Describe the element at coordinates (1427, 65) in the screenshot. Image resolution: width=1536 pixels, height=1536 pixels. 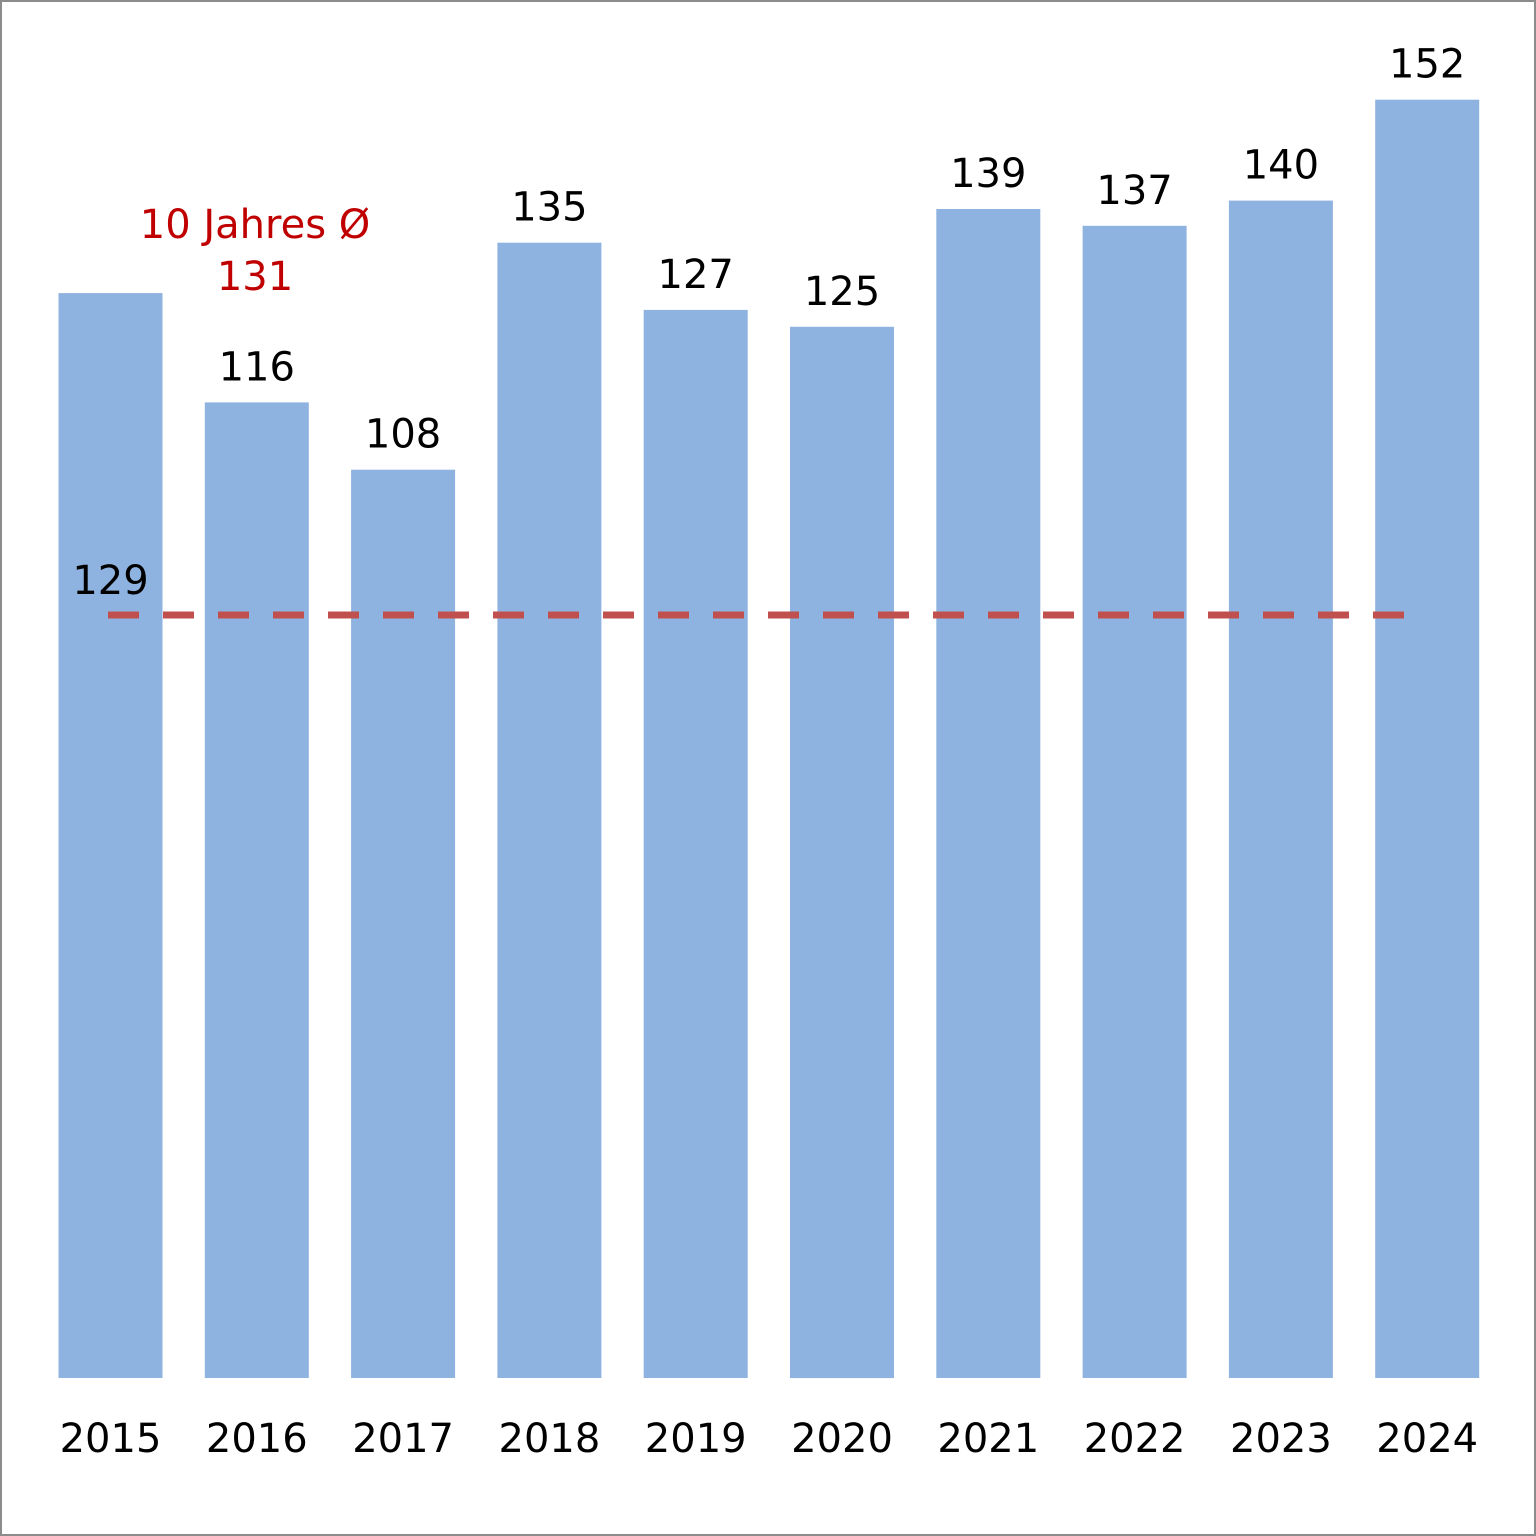
I see `value-label-2024: 152` at that location.